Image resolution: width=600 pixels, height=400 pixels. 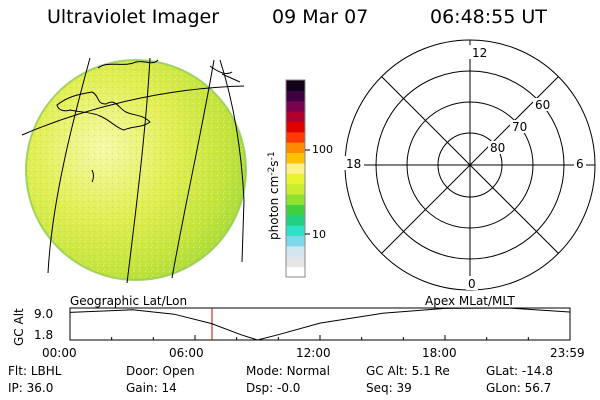 What do you see at coordinates (479, 53) in the screenshot?
I see `mlt-label-12: 12` at bounding box center [479, 53].